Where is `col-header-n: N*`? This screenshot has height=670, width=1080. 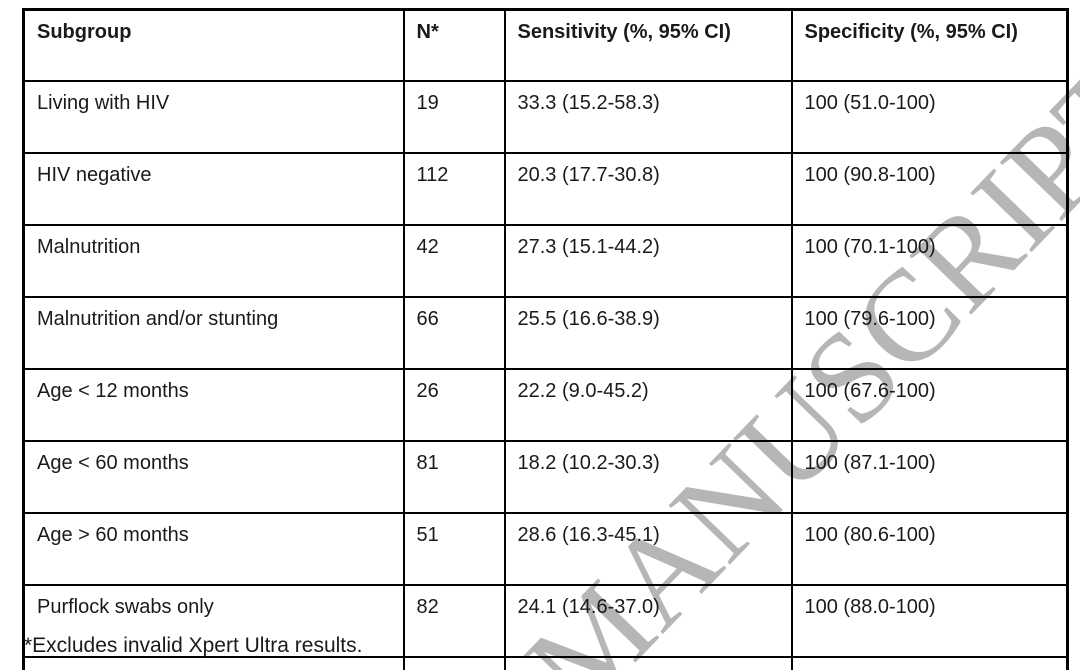 col-header-n: N* is located at coordinates (454, 45).